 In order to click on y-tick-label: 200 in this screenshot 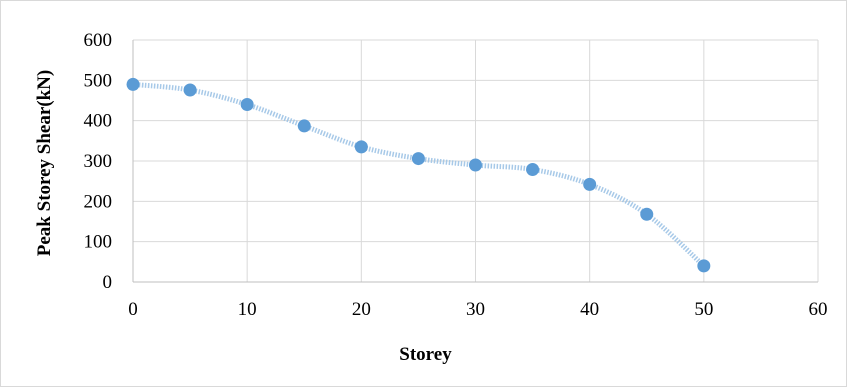, I will do `click(98, 201)`.